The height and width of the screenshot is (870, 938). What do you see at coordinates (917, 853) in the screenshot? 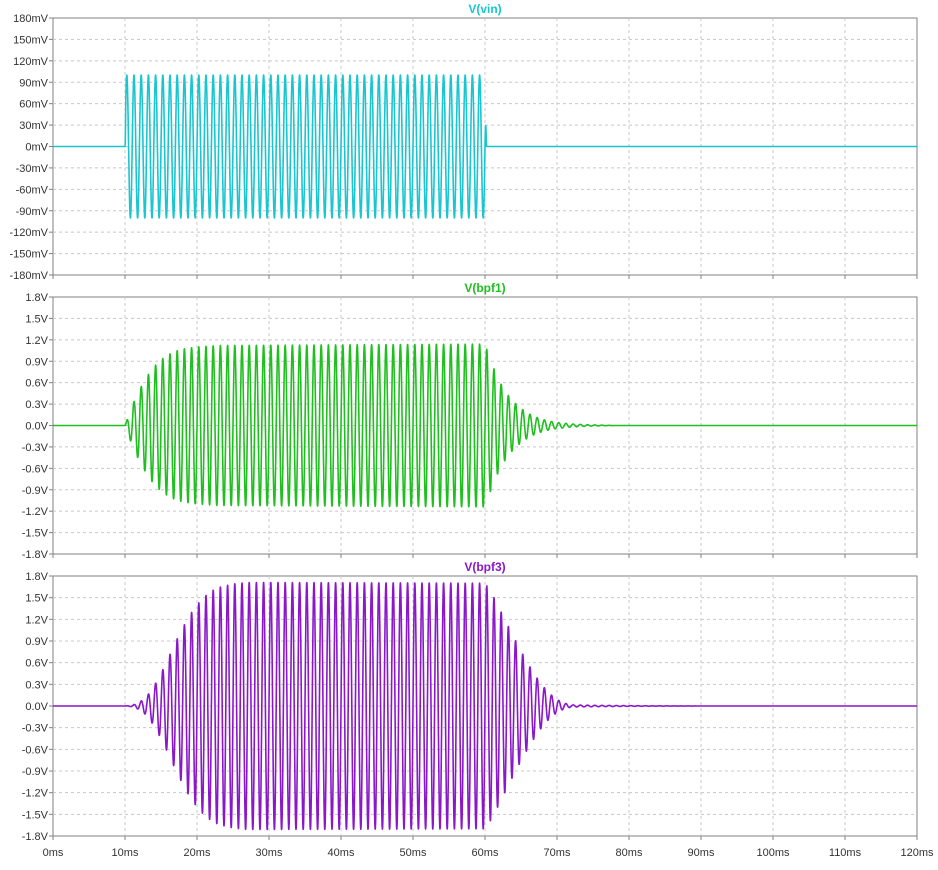
I see `x-tick-label-12: 120ms` at bounding box center [917, 853].